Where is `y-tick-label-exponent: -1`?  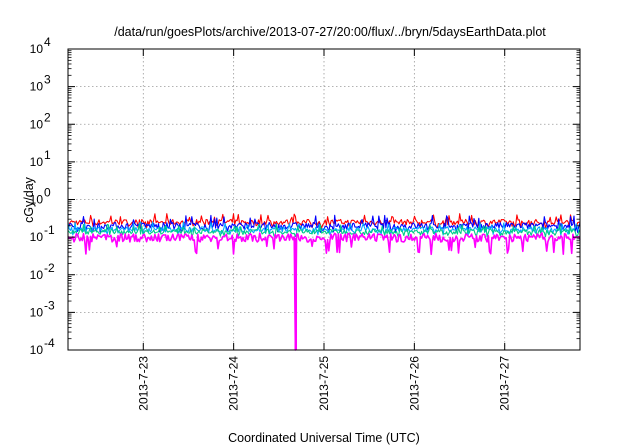
y-tick-label-exponent: -1 is located at coordinates (49, 230).